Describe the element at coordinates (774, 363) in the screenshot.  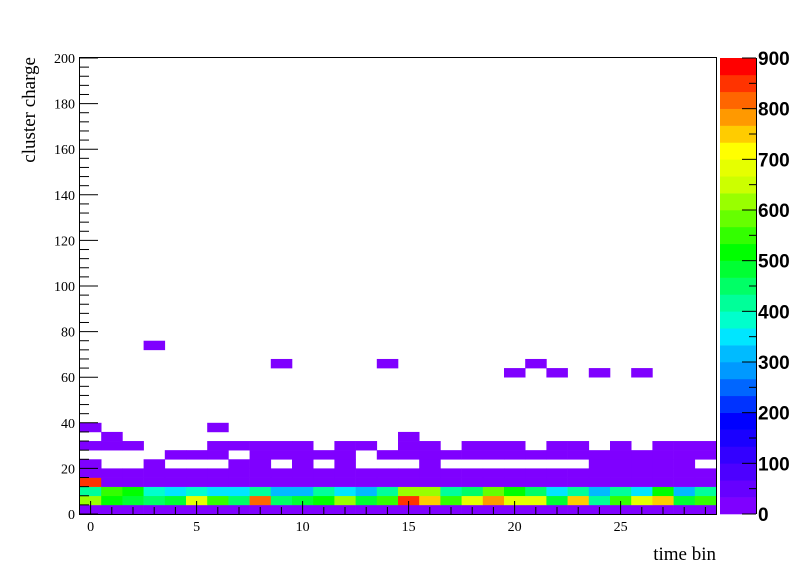
I see `palette-label: 300` at that location.